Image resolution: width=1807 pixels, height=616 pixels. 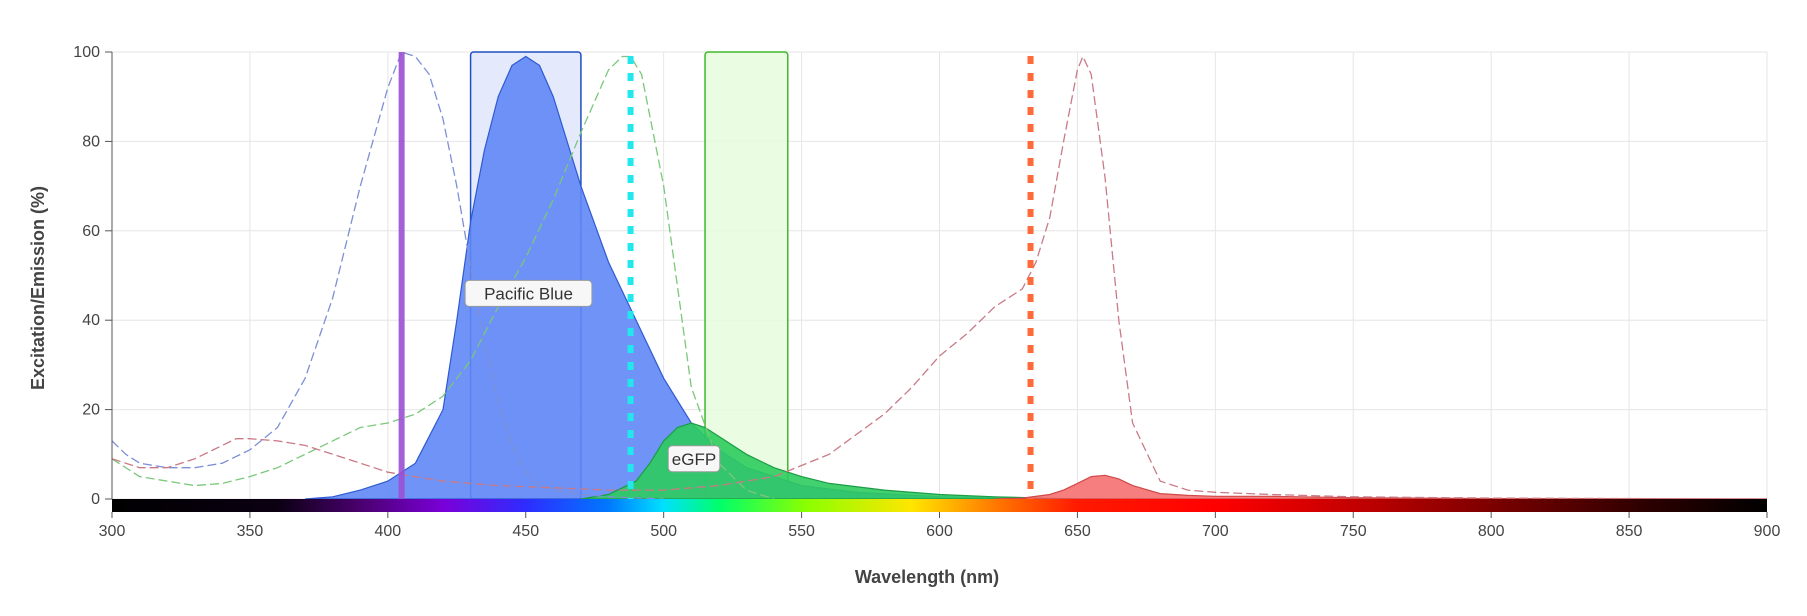 What do you see at coordinates (1767, 531) in the screenshot?
I see `x-tick-label: 900` at bounding box center [1767, 531].